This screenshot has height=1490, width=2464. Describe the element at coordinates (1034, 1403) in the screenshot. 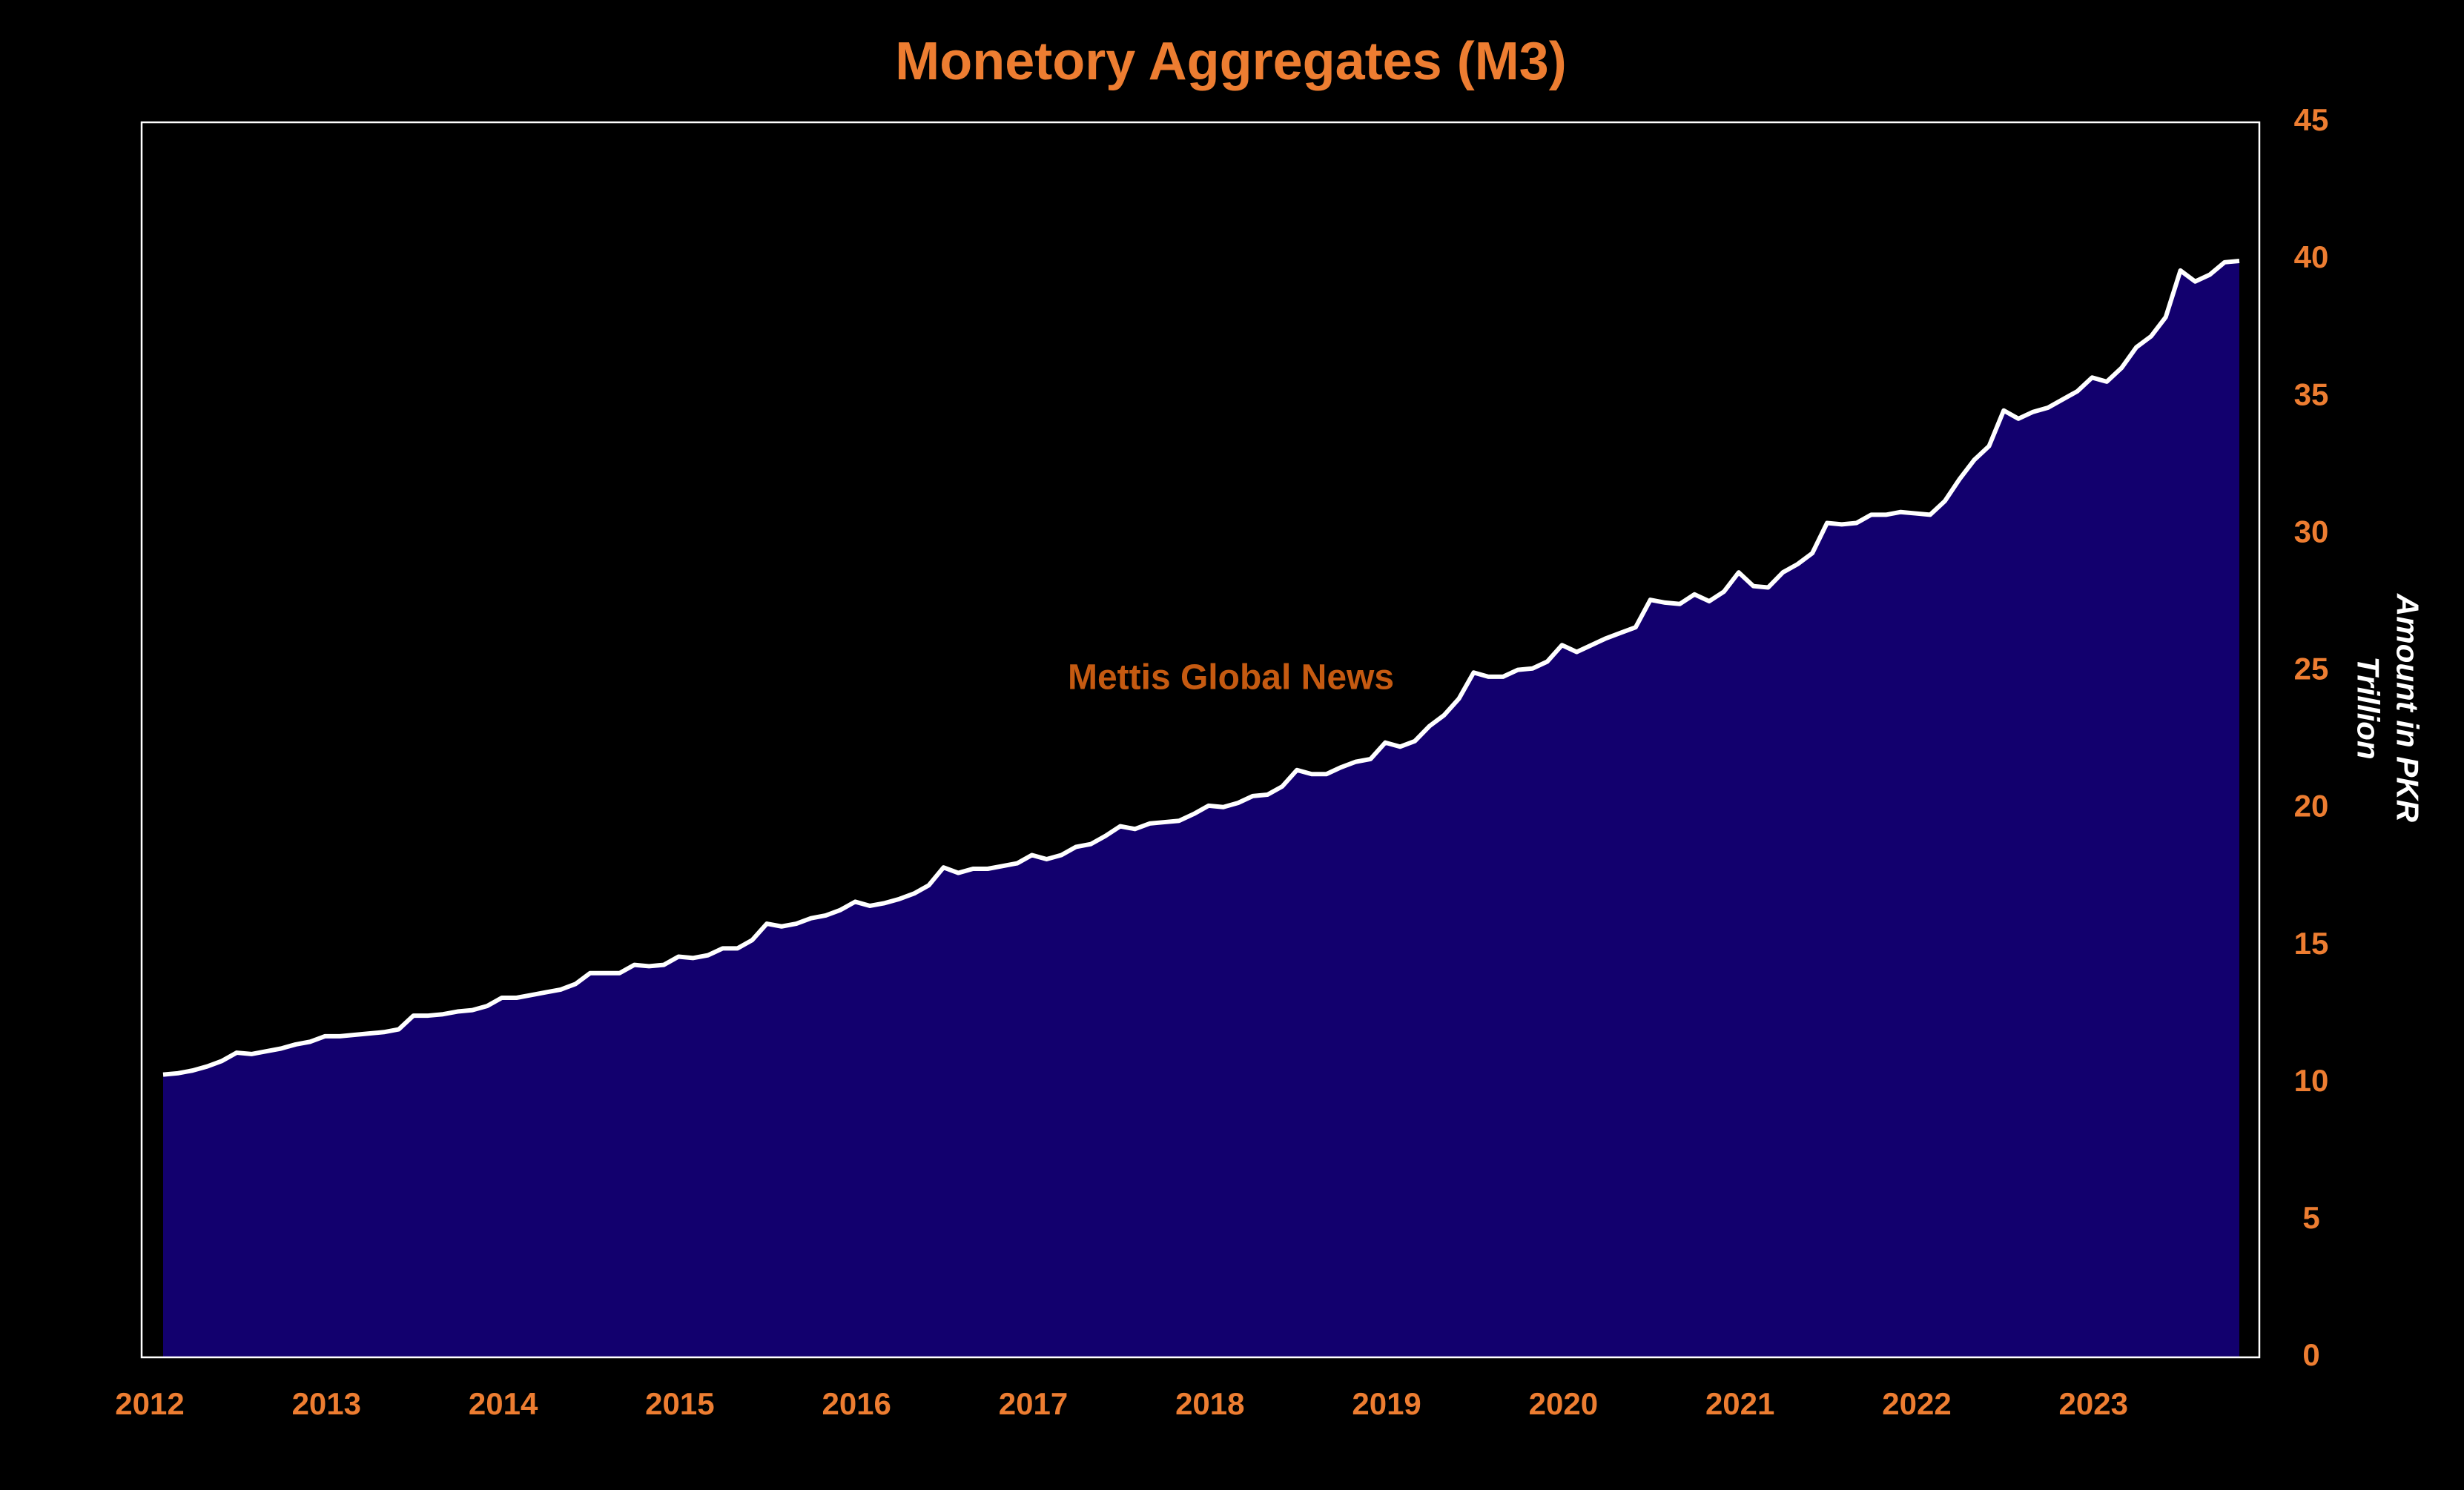

I see `x-tick-label: 2017` at that location.